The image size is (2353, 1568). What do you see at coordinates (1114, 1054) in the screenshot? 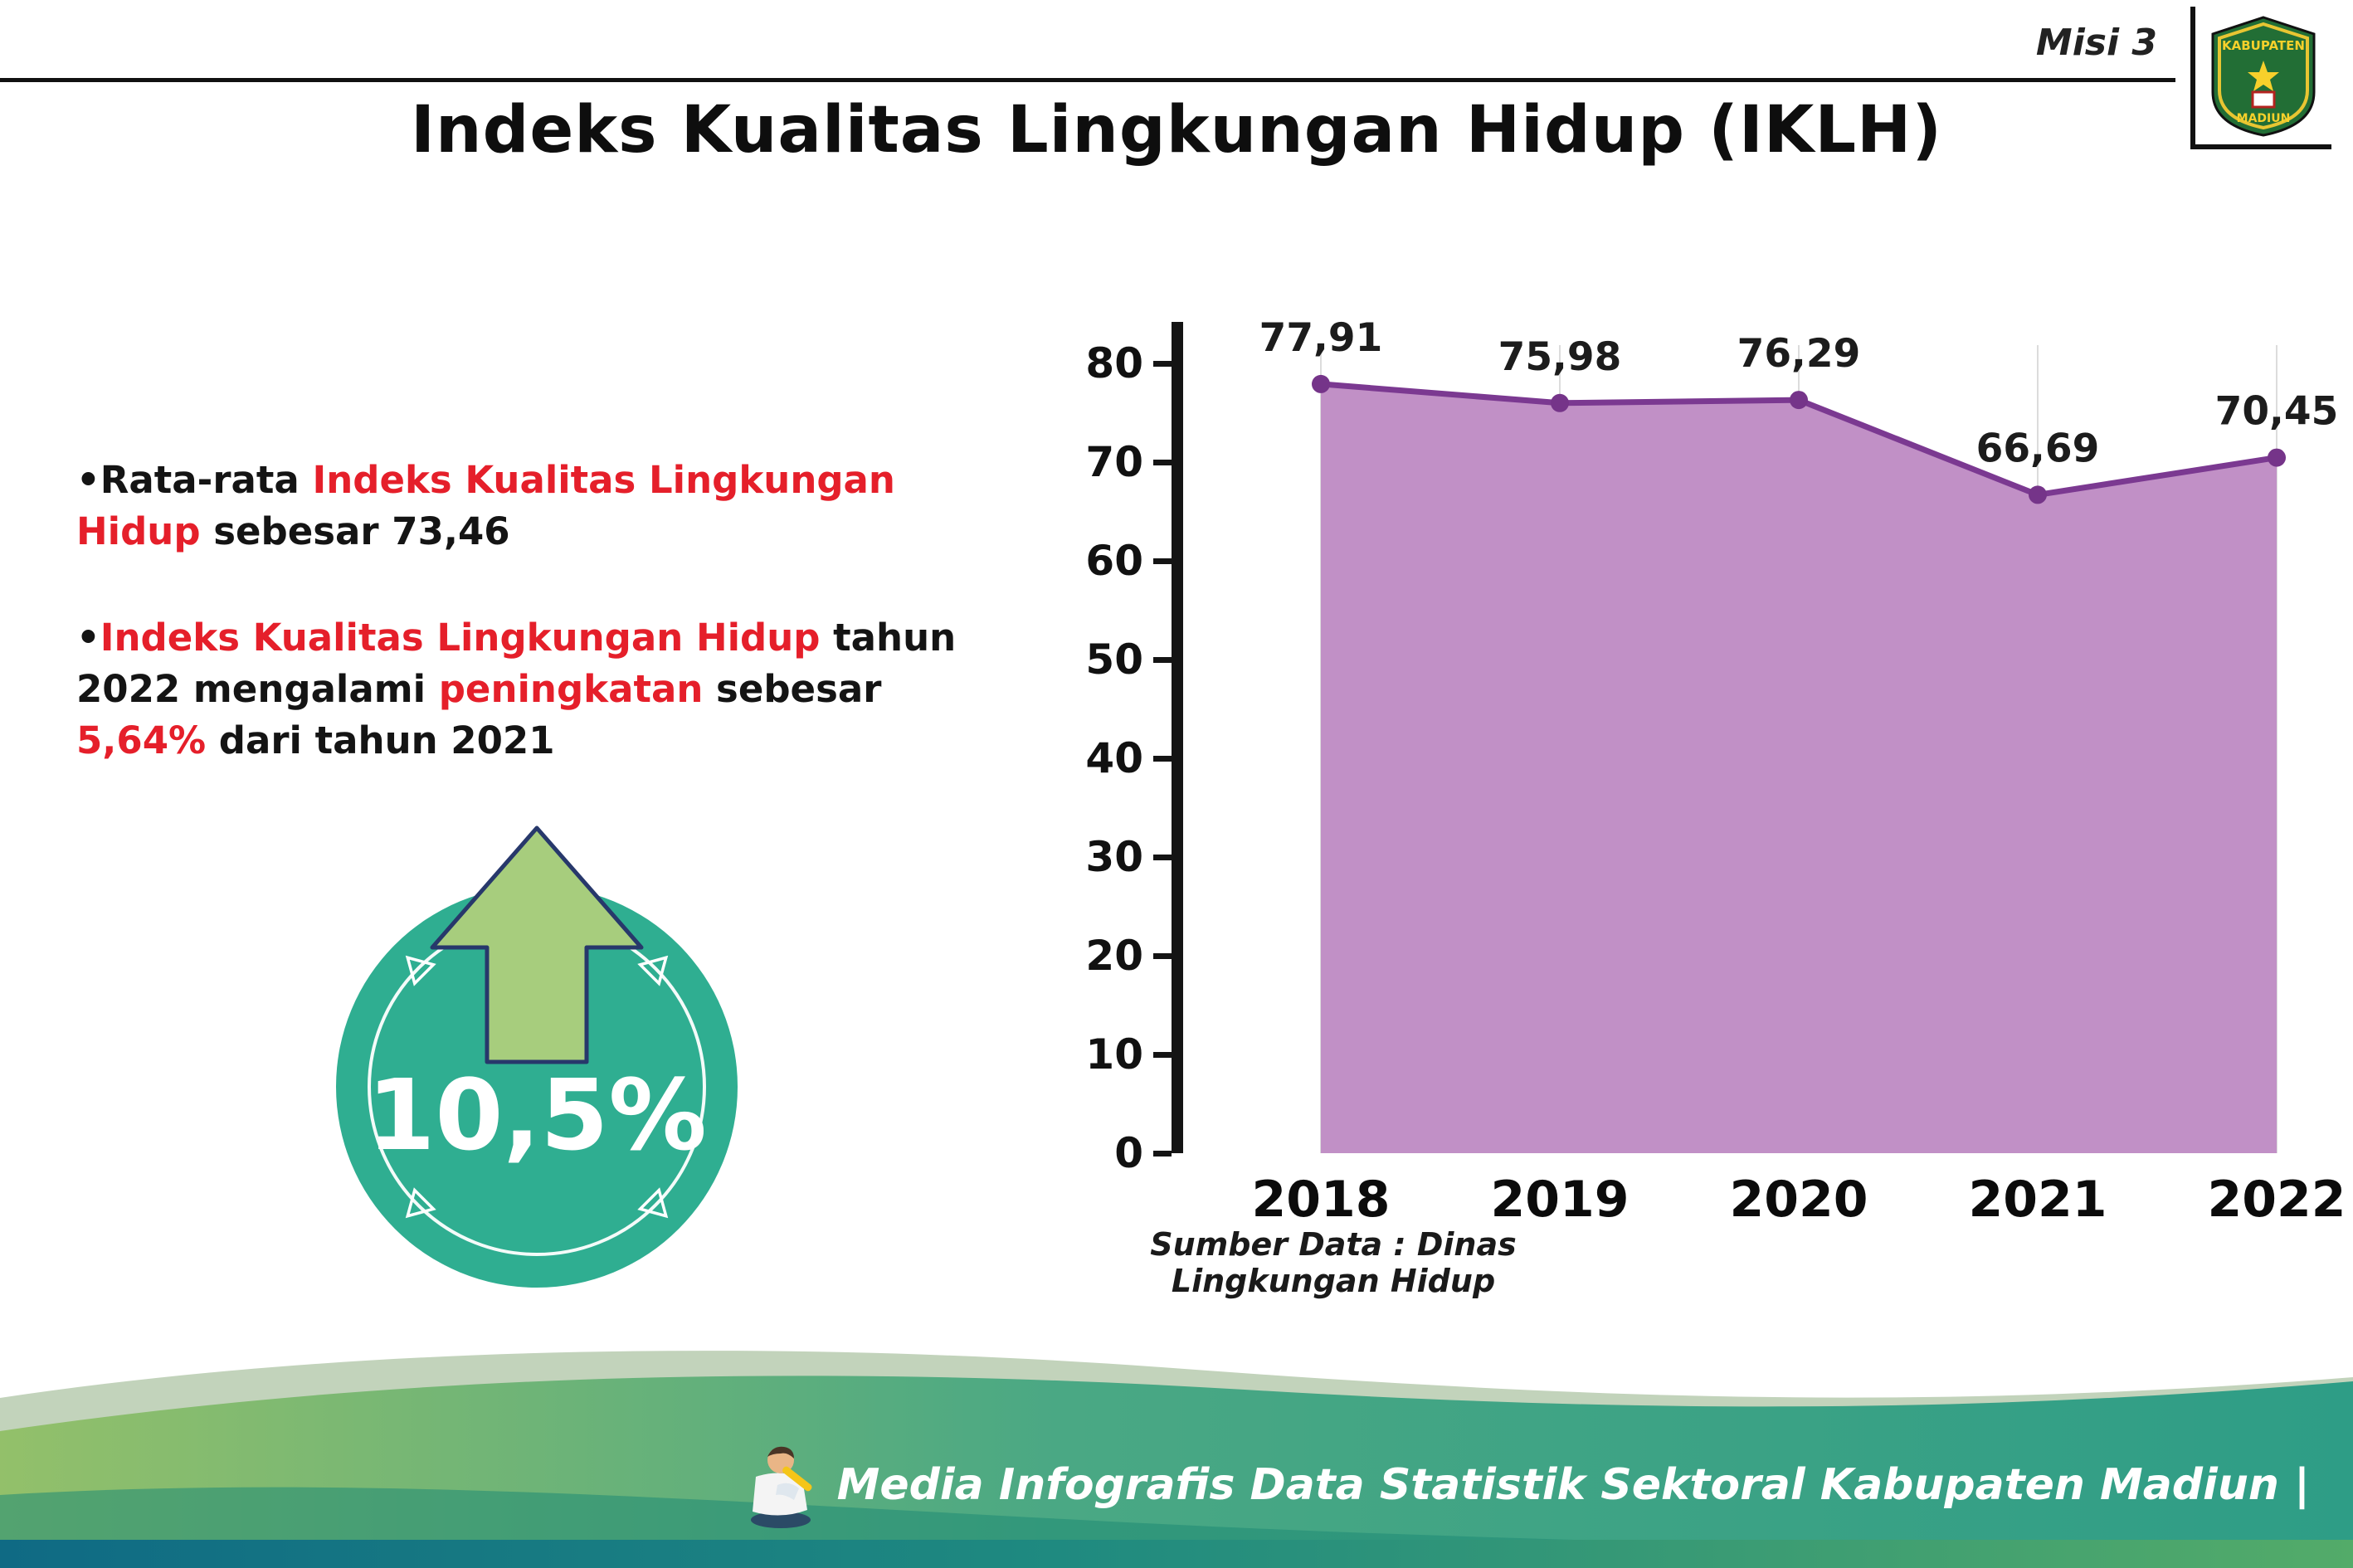
I see `y-tick-label: 10` at bounding box center [1114, 1054].